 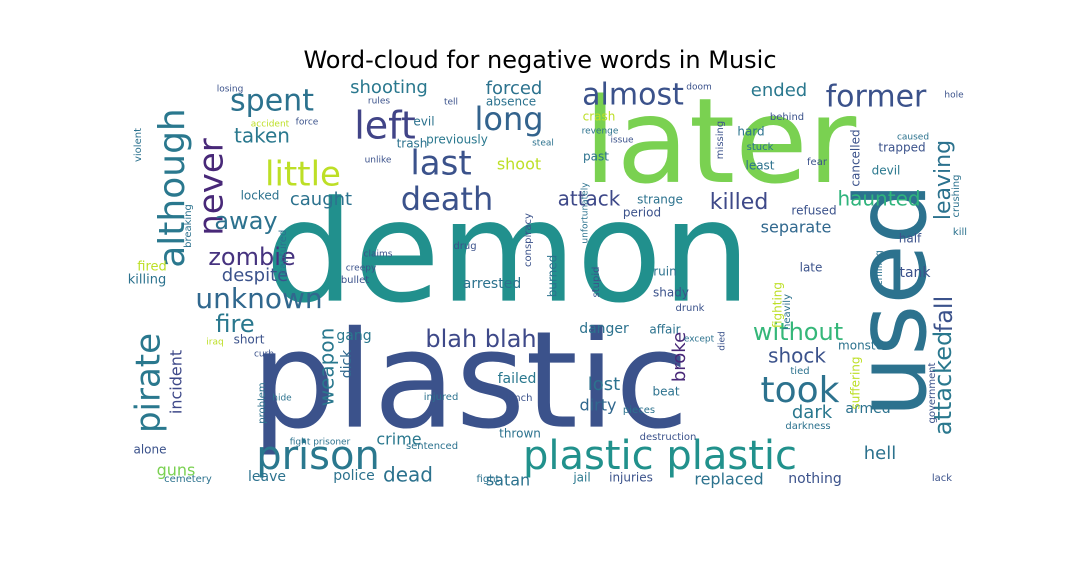 What do you see at coordinates (440, 164) in the screenshot?
I see `word-last: last` at bounding box center [440, 164].